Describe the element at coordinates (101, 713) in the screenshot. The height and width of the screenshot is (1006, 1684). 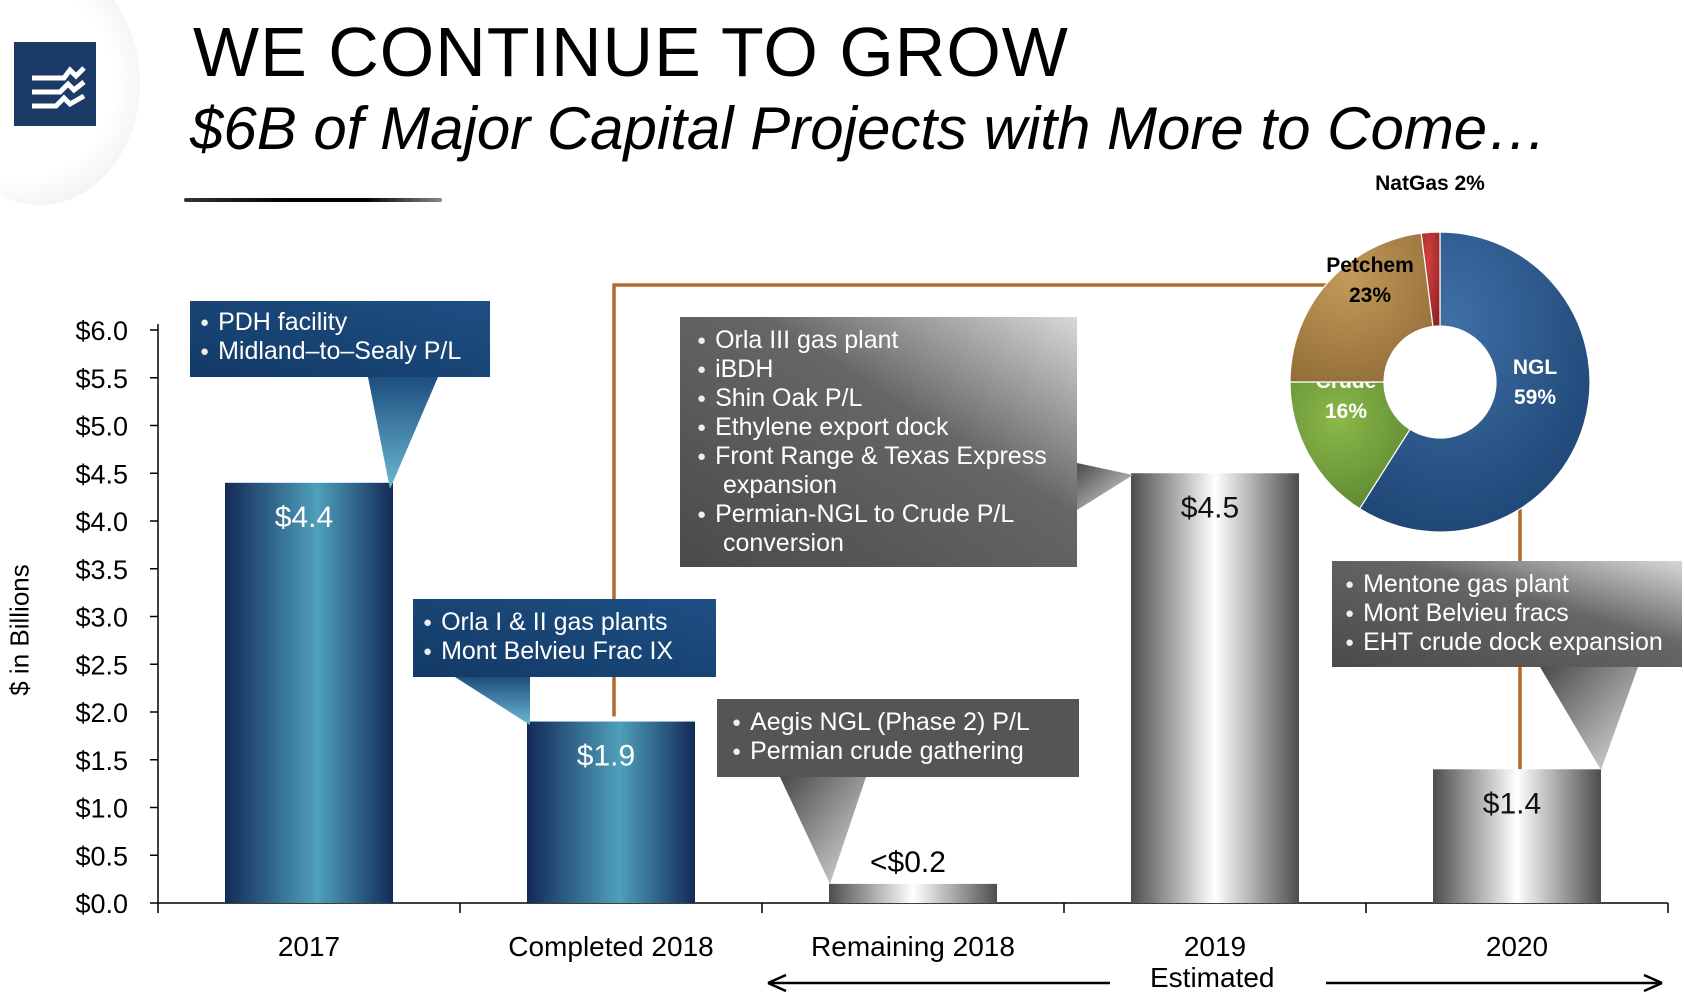
I see `y-tick-label: $2.0` at that location.